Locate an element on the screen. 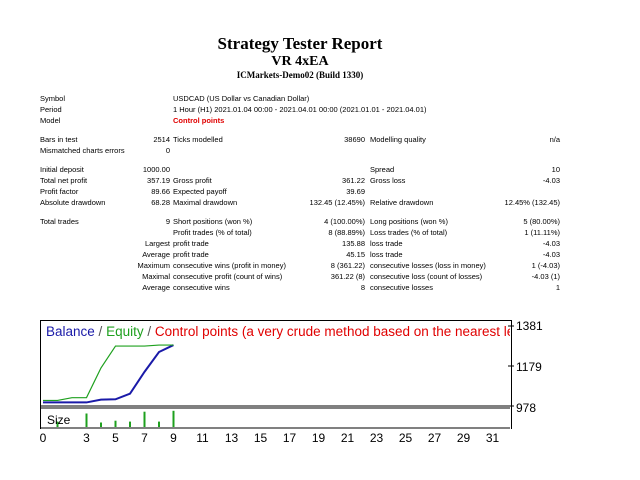  maximal-label: Maximal is located at coordinates (156, 276).